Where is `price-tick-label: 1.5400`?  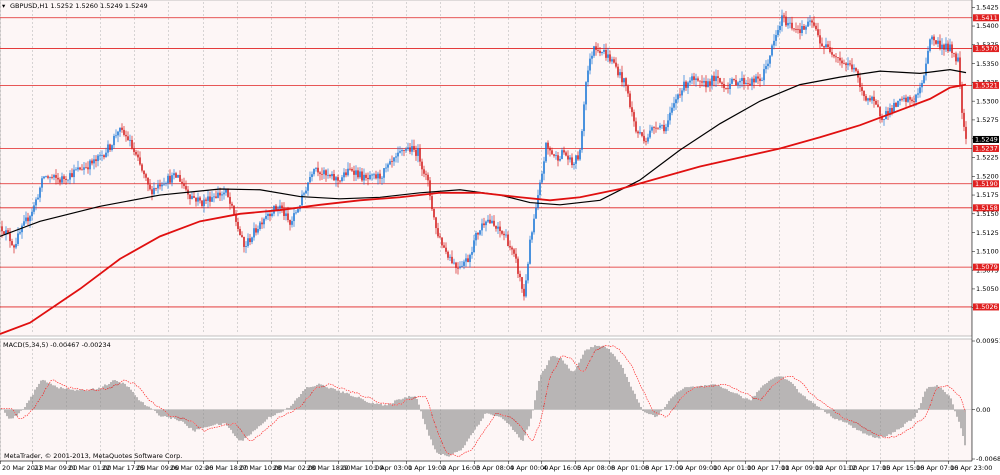
price-tick-label: 1.5400 is located at coordinates (987, 26).